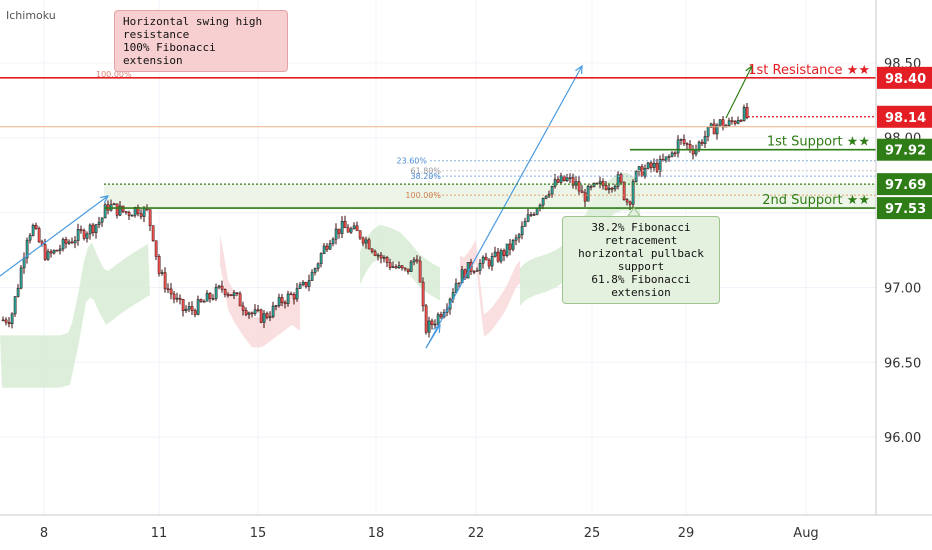 The width and height of the screenshot is (932, 550). I want to click on time-tick-label: Aug, so click(805, 533).